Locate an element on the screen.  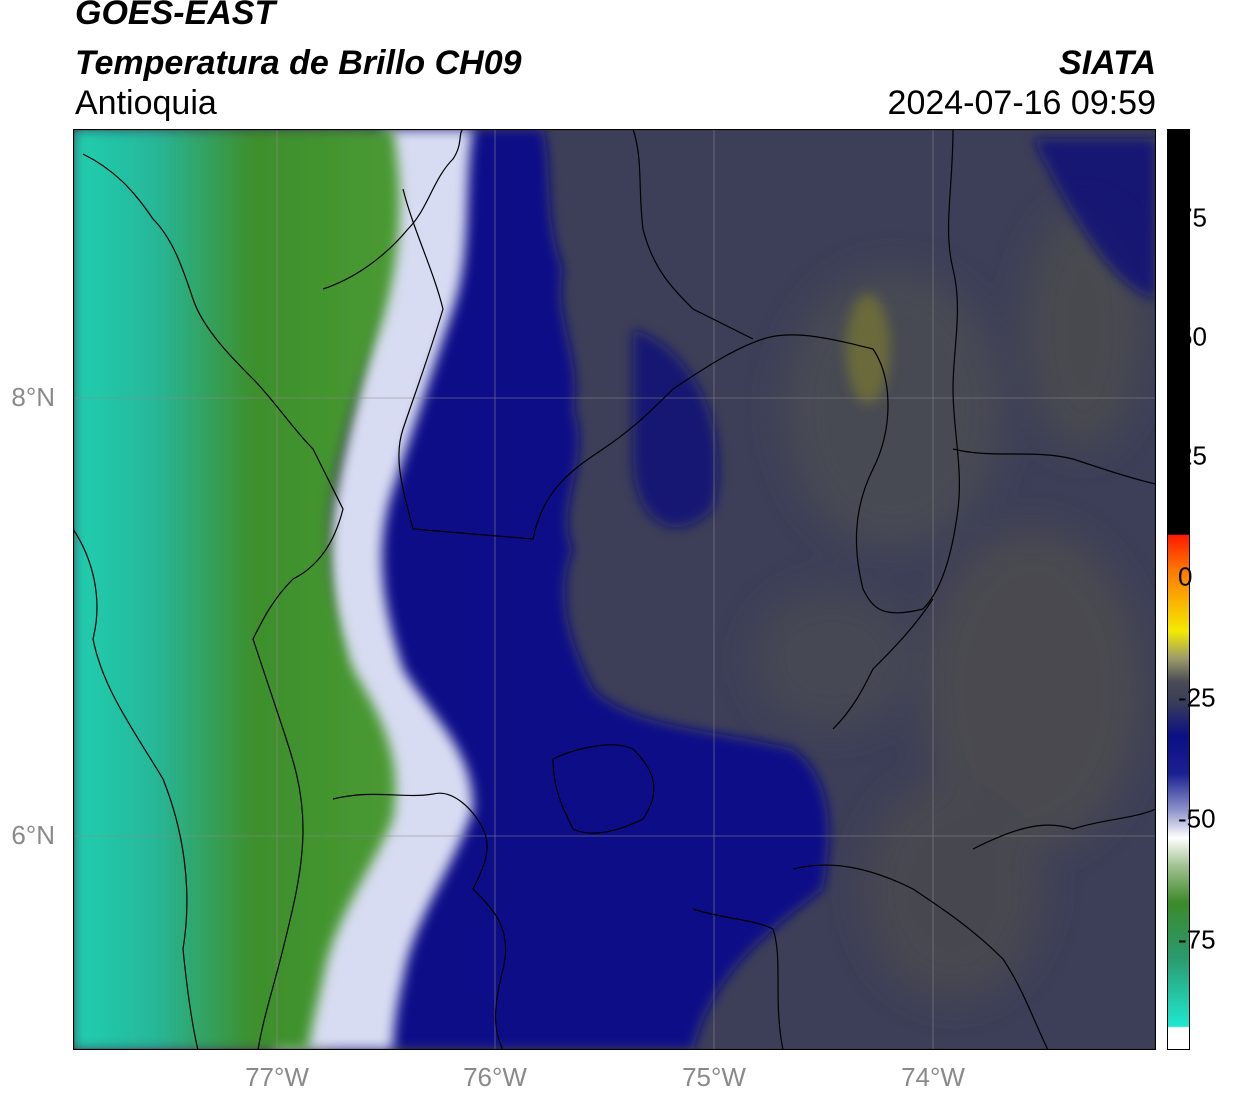
colorbar-label-50: 50 is located at coordinates (1192, 336).